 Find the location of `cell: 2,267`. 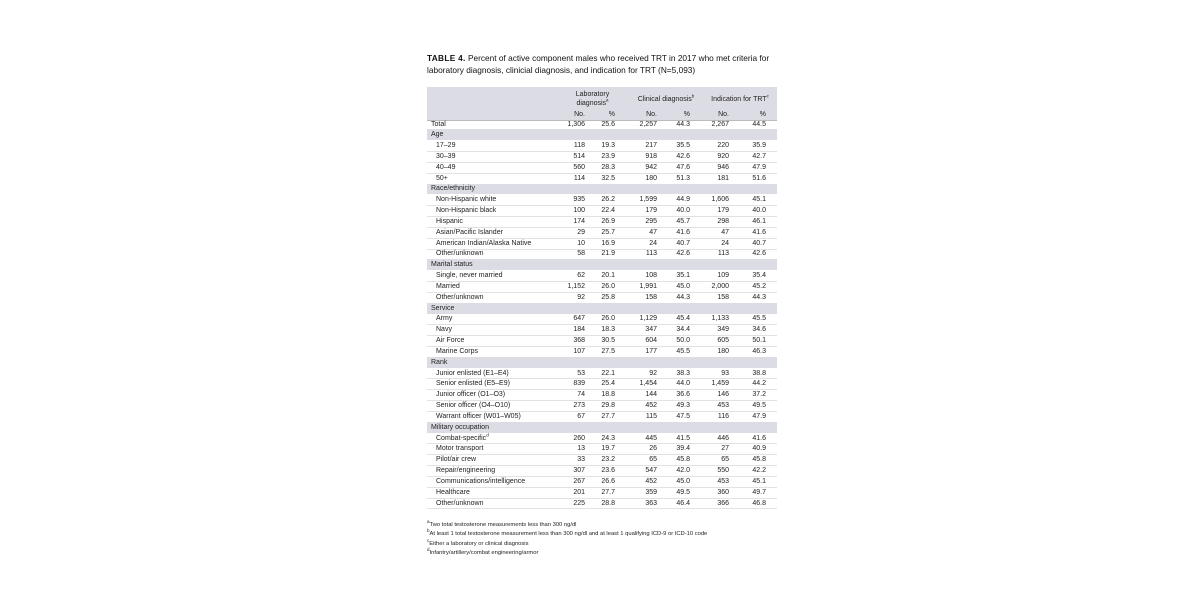

cell: 2,267 is located at coordinates (720, 124).